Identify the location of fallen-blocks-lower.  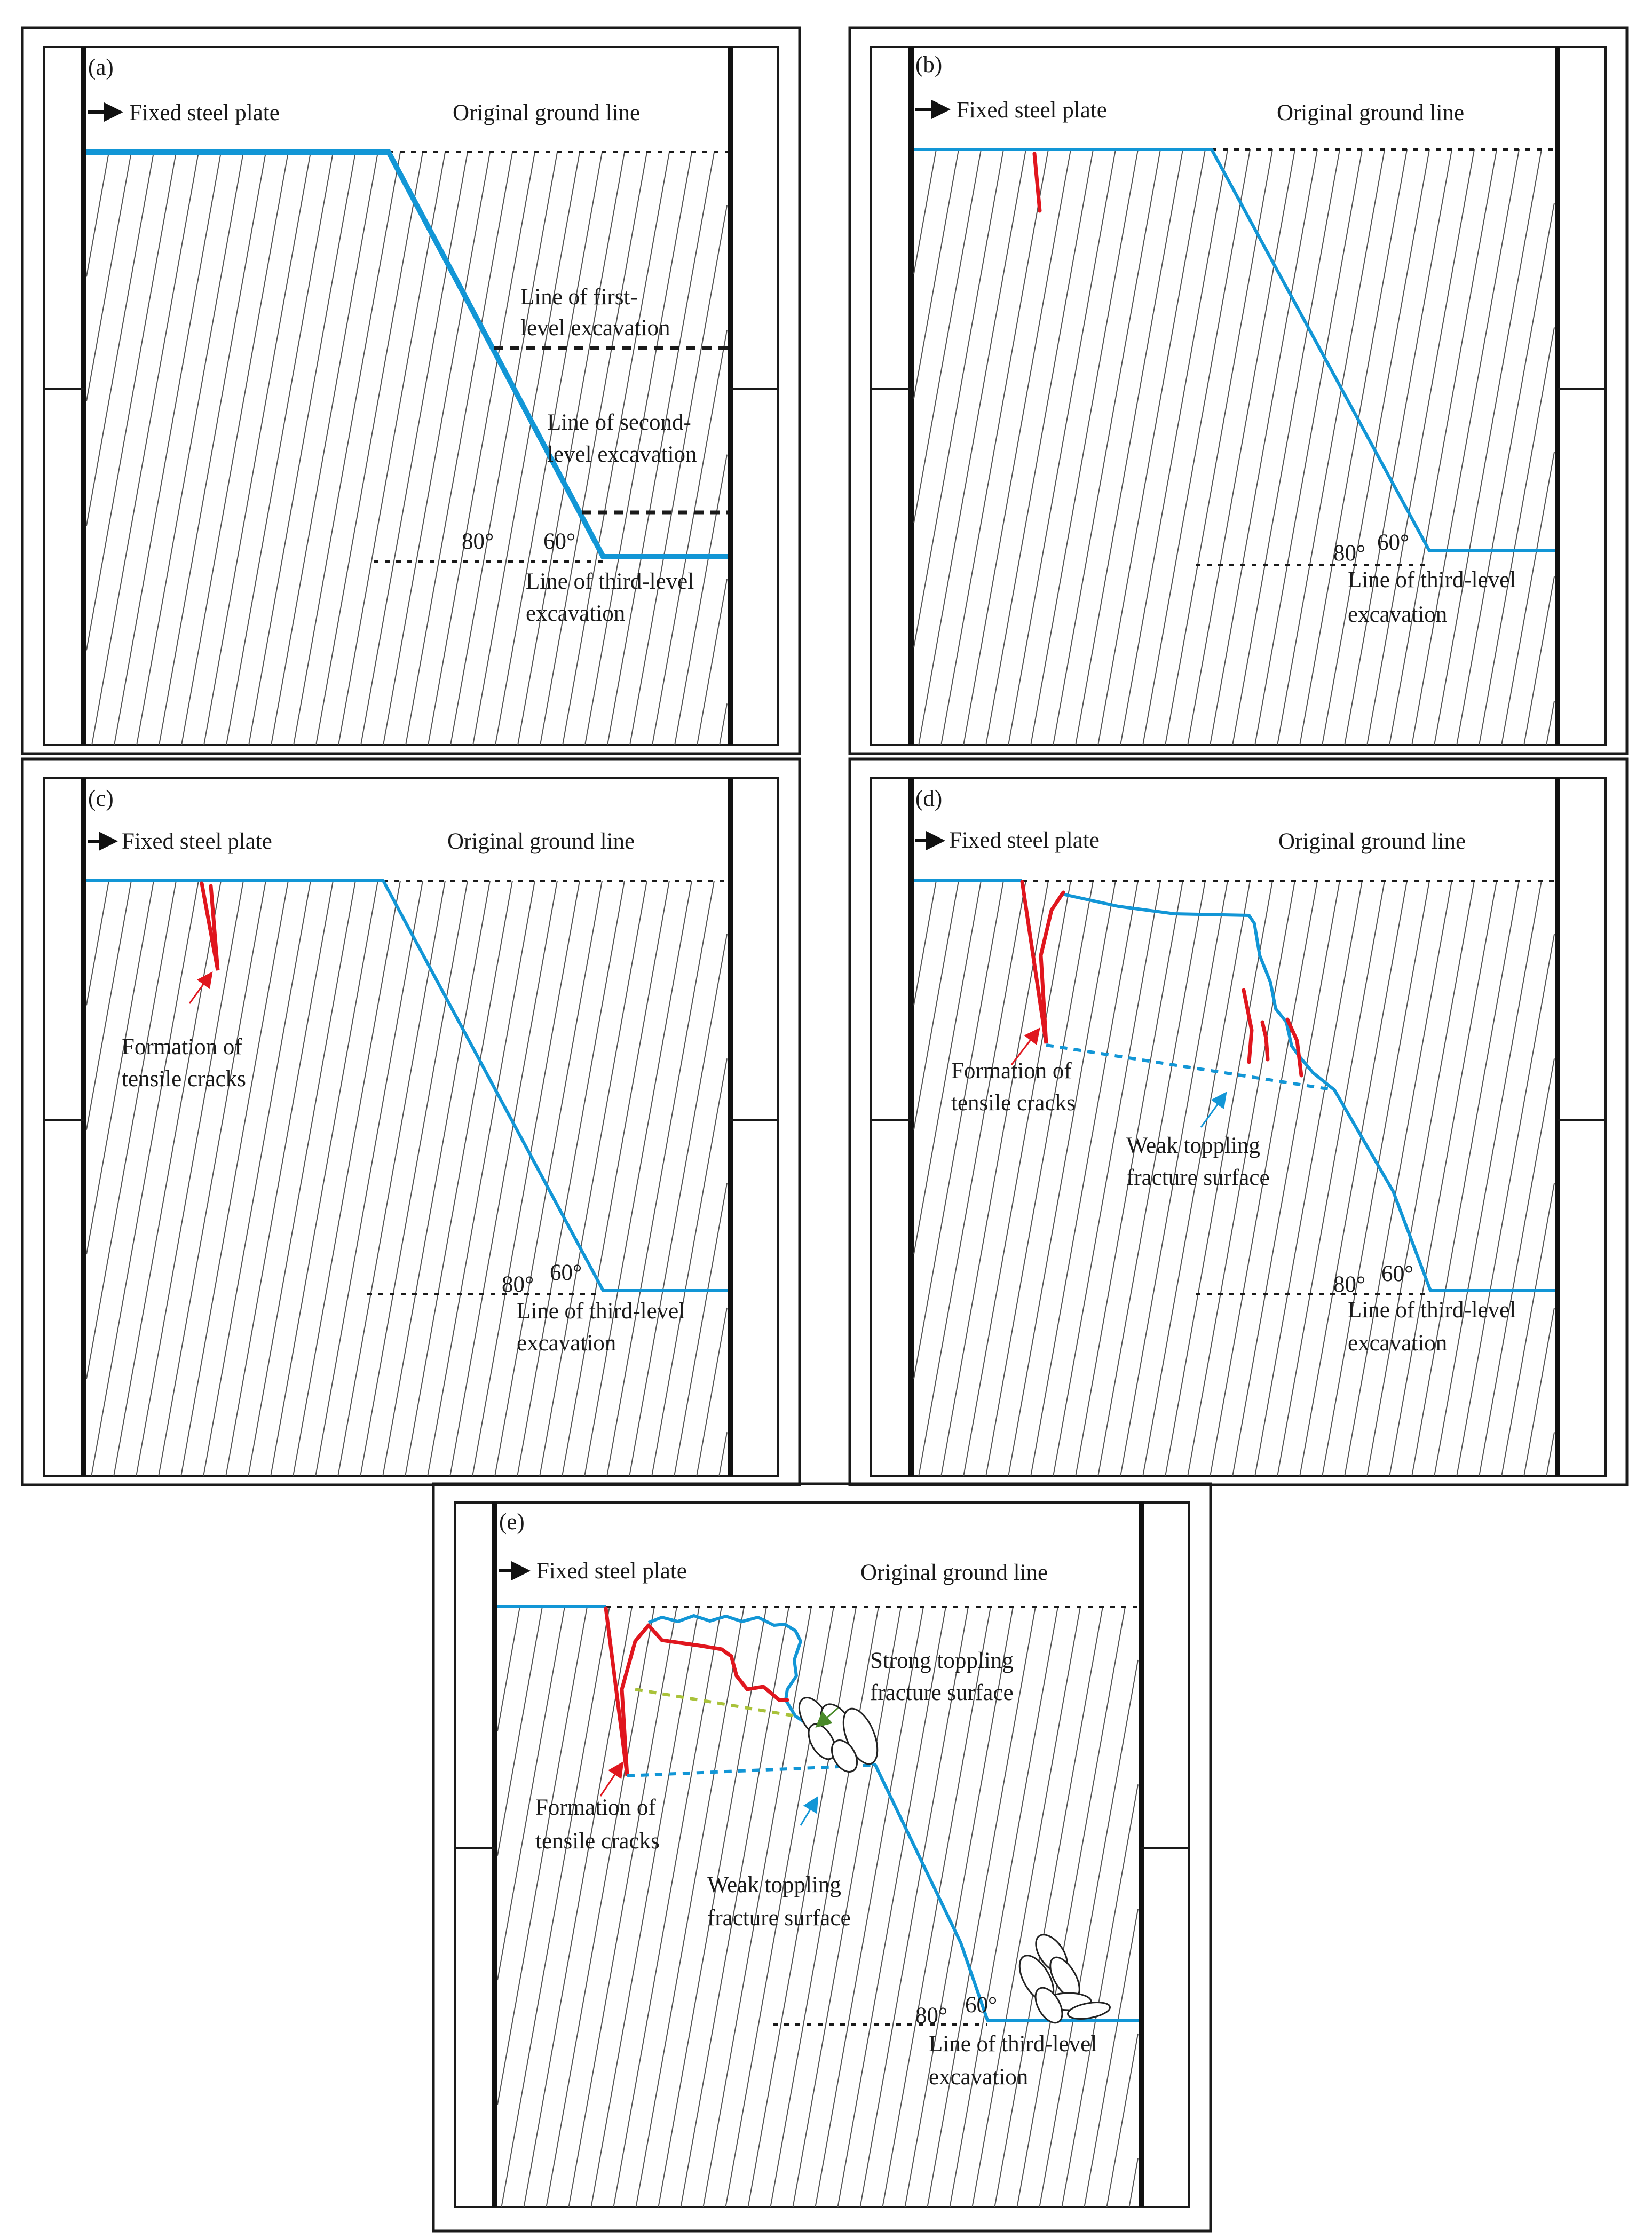
(1064, 1979).